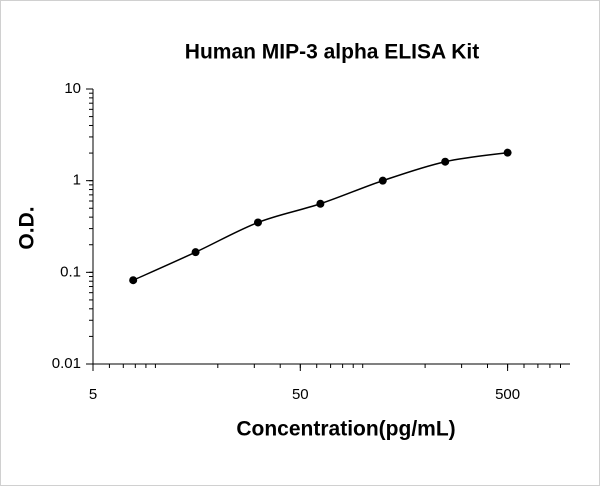 Image resolution: width=600 pixels, height=486 pixels. Describe the element at coordinates (332, 52) in the screenshot. I see `chart-title: Human MIP-3 alpha ELISA Kit` at that location.